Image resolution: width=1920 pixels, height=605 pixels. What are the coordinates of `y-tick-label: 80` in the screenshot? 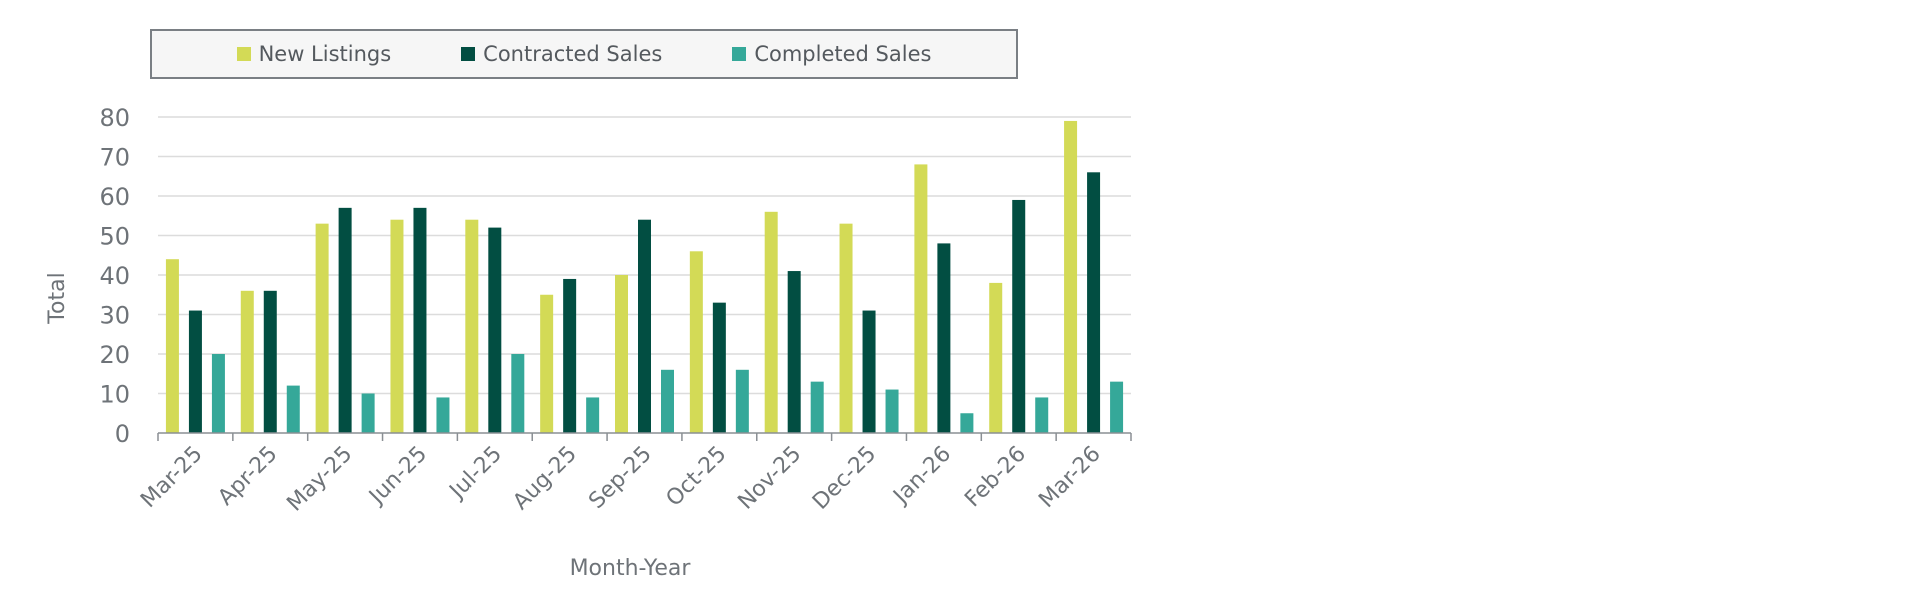 It's located at (114, 118).